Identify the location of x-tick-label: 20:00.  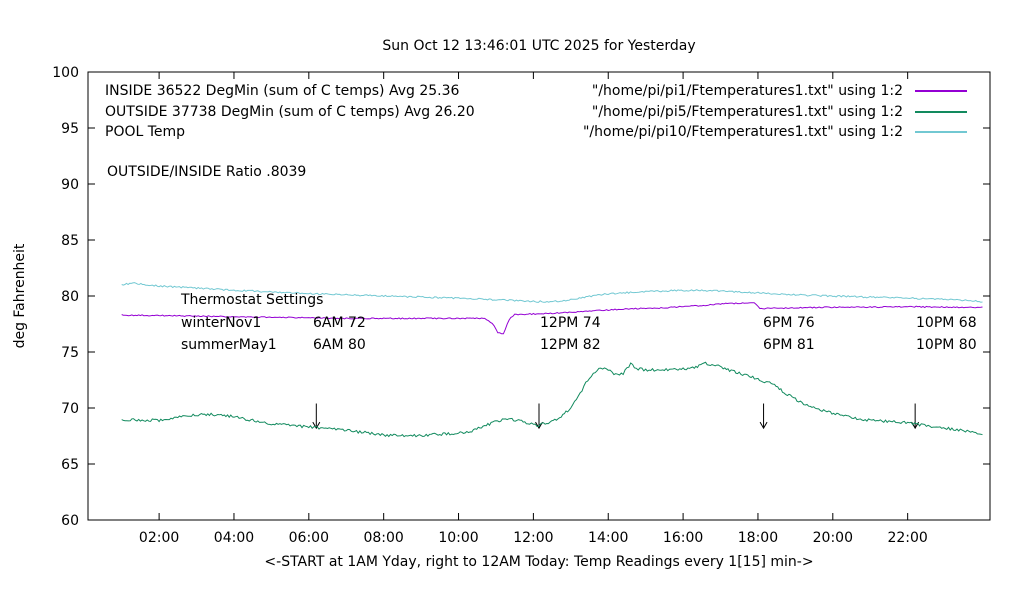
(833, 538).